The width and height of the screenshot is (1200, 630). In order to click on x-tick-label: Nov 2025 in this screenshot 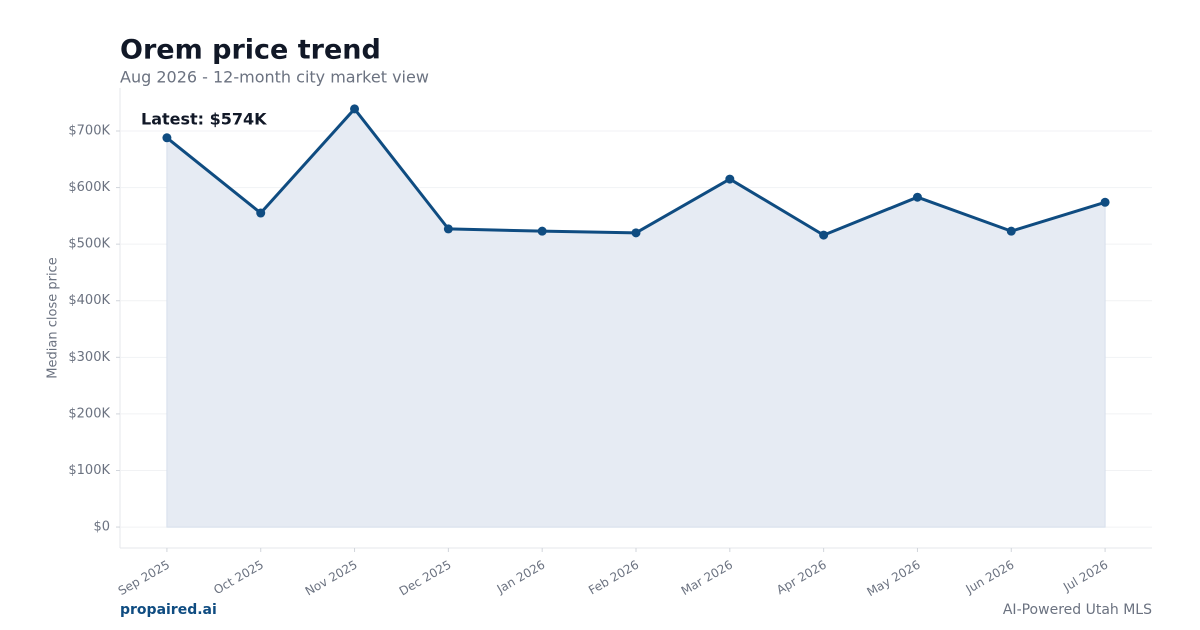, I will do `click(331, 578)`.